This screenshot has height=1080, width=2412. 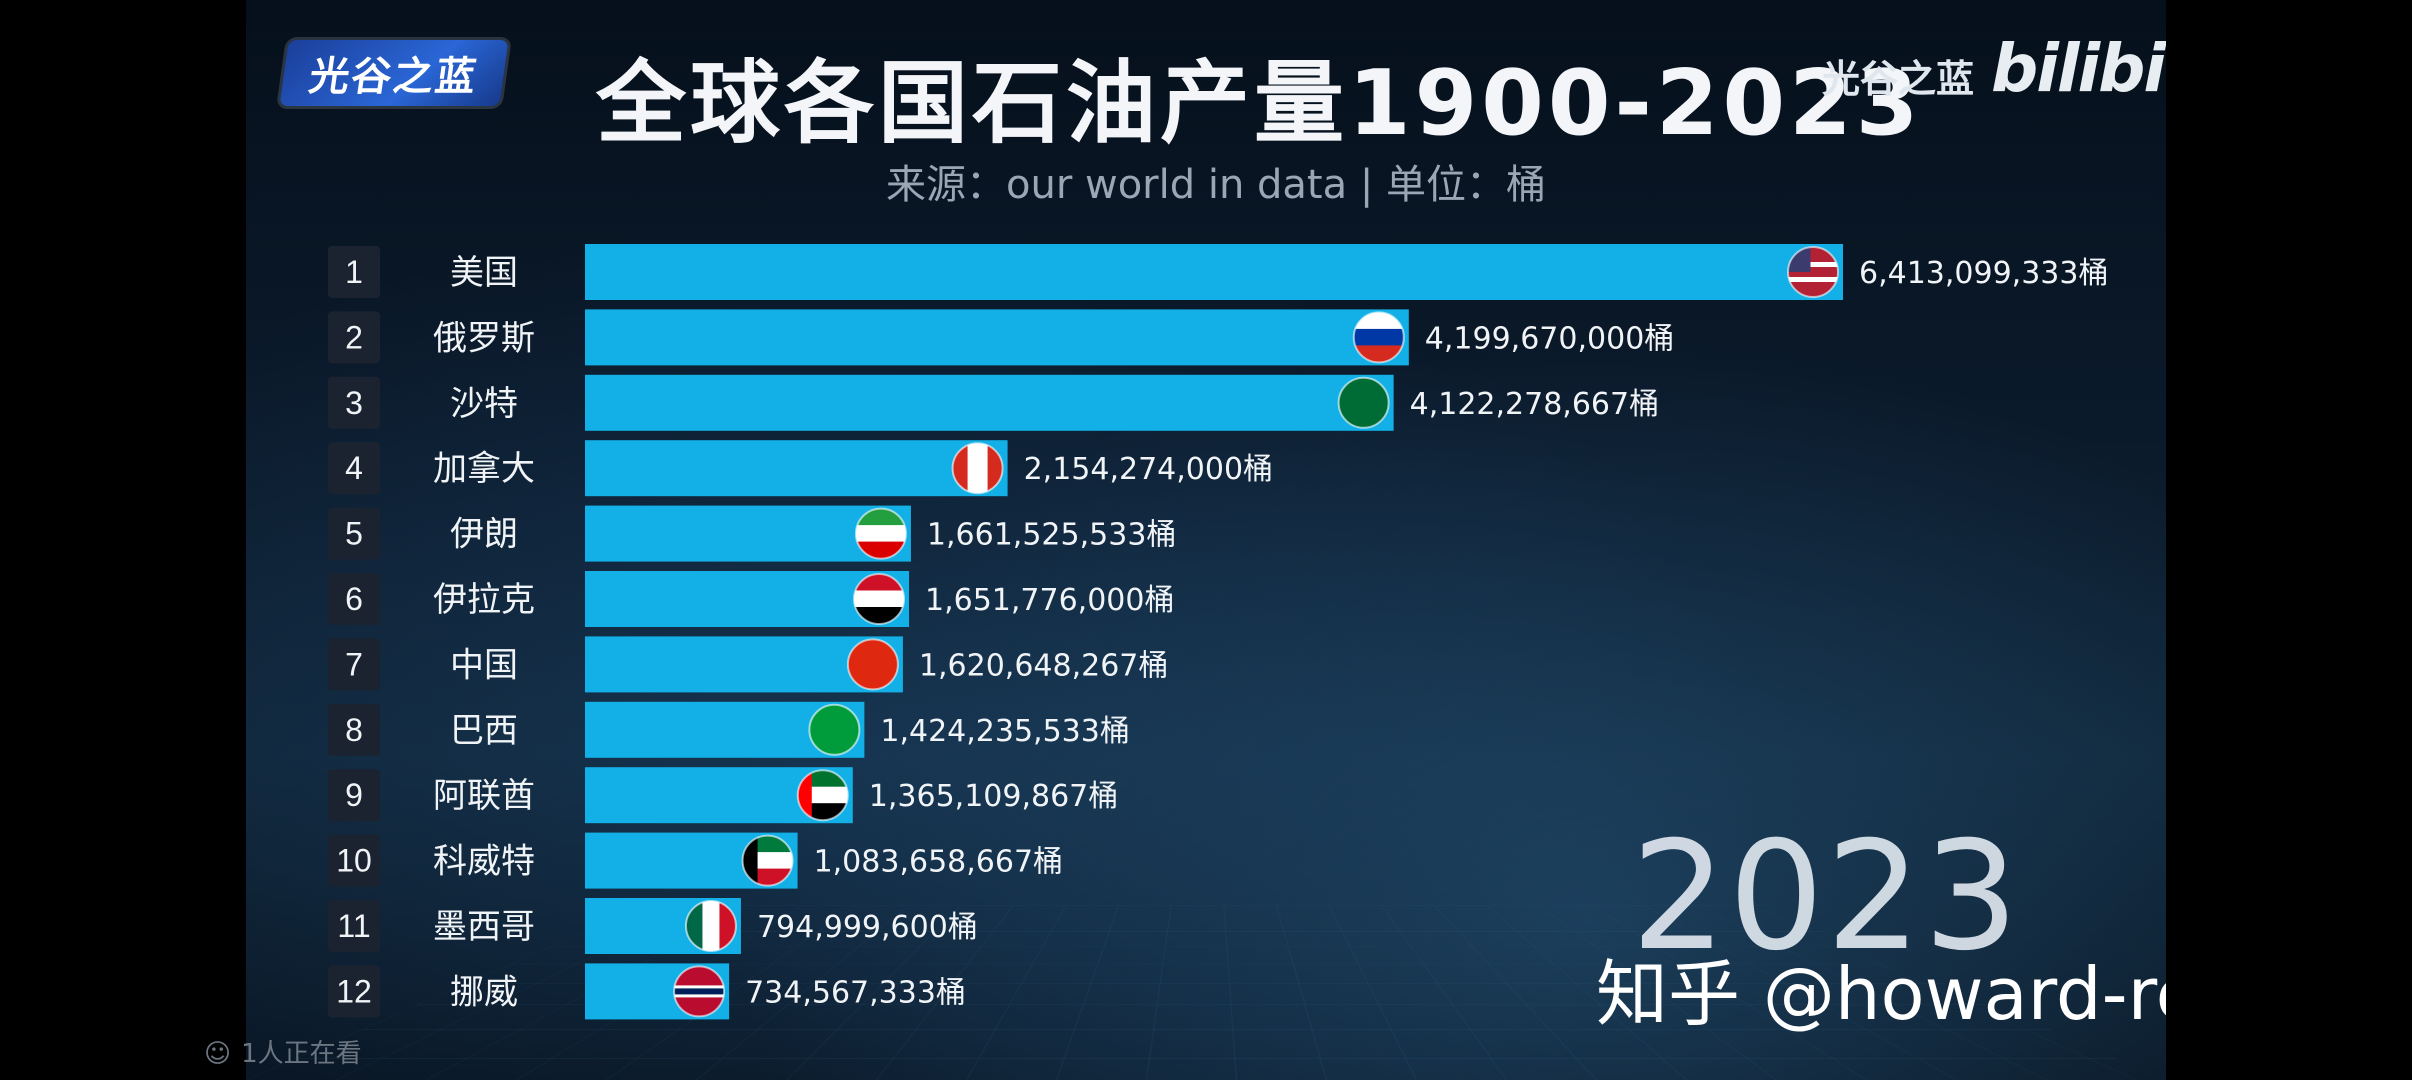 What do you see at coordinates (1983, 273) in the screenshot?
I see `value-label: 6,413,099,333桶` at bounding box center [1983, 273].